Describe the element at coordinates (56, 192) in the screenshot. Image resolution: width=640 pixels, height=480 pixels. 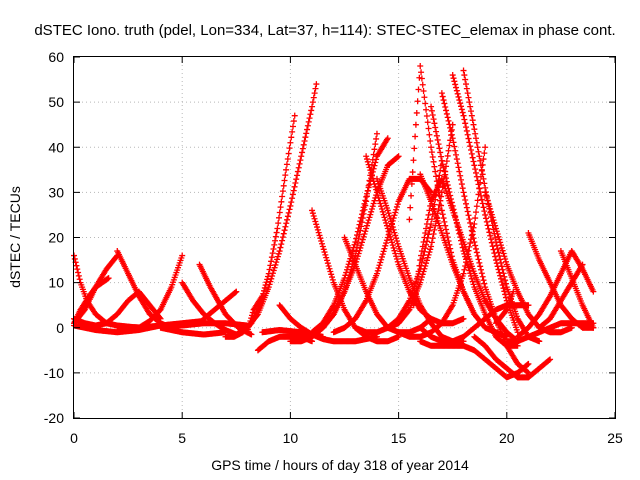
I see `y-tick-label: 30` at that location.